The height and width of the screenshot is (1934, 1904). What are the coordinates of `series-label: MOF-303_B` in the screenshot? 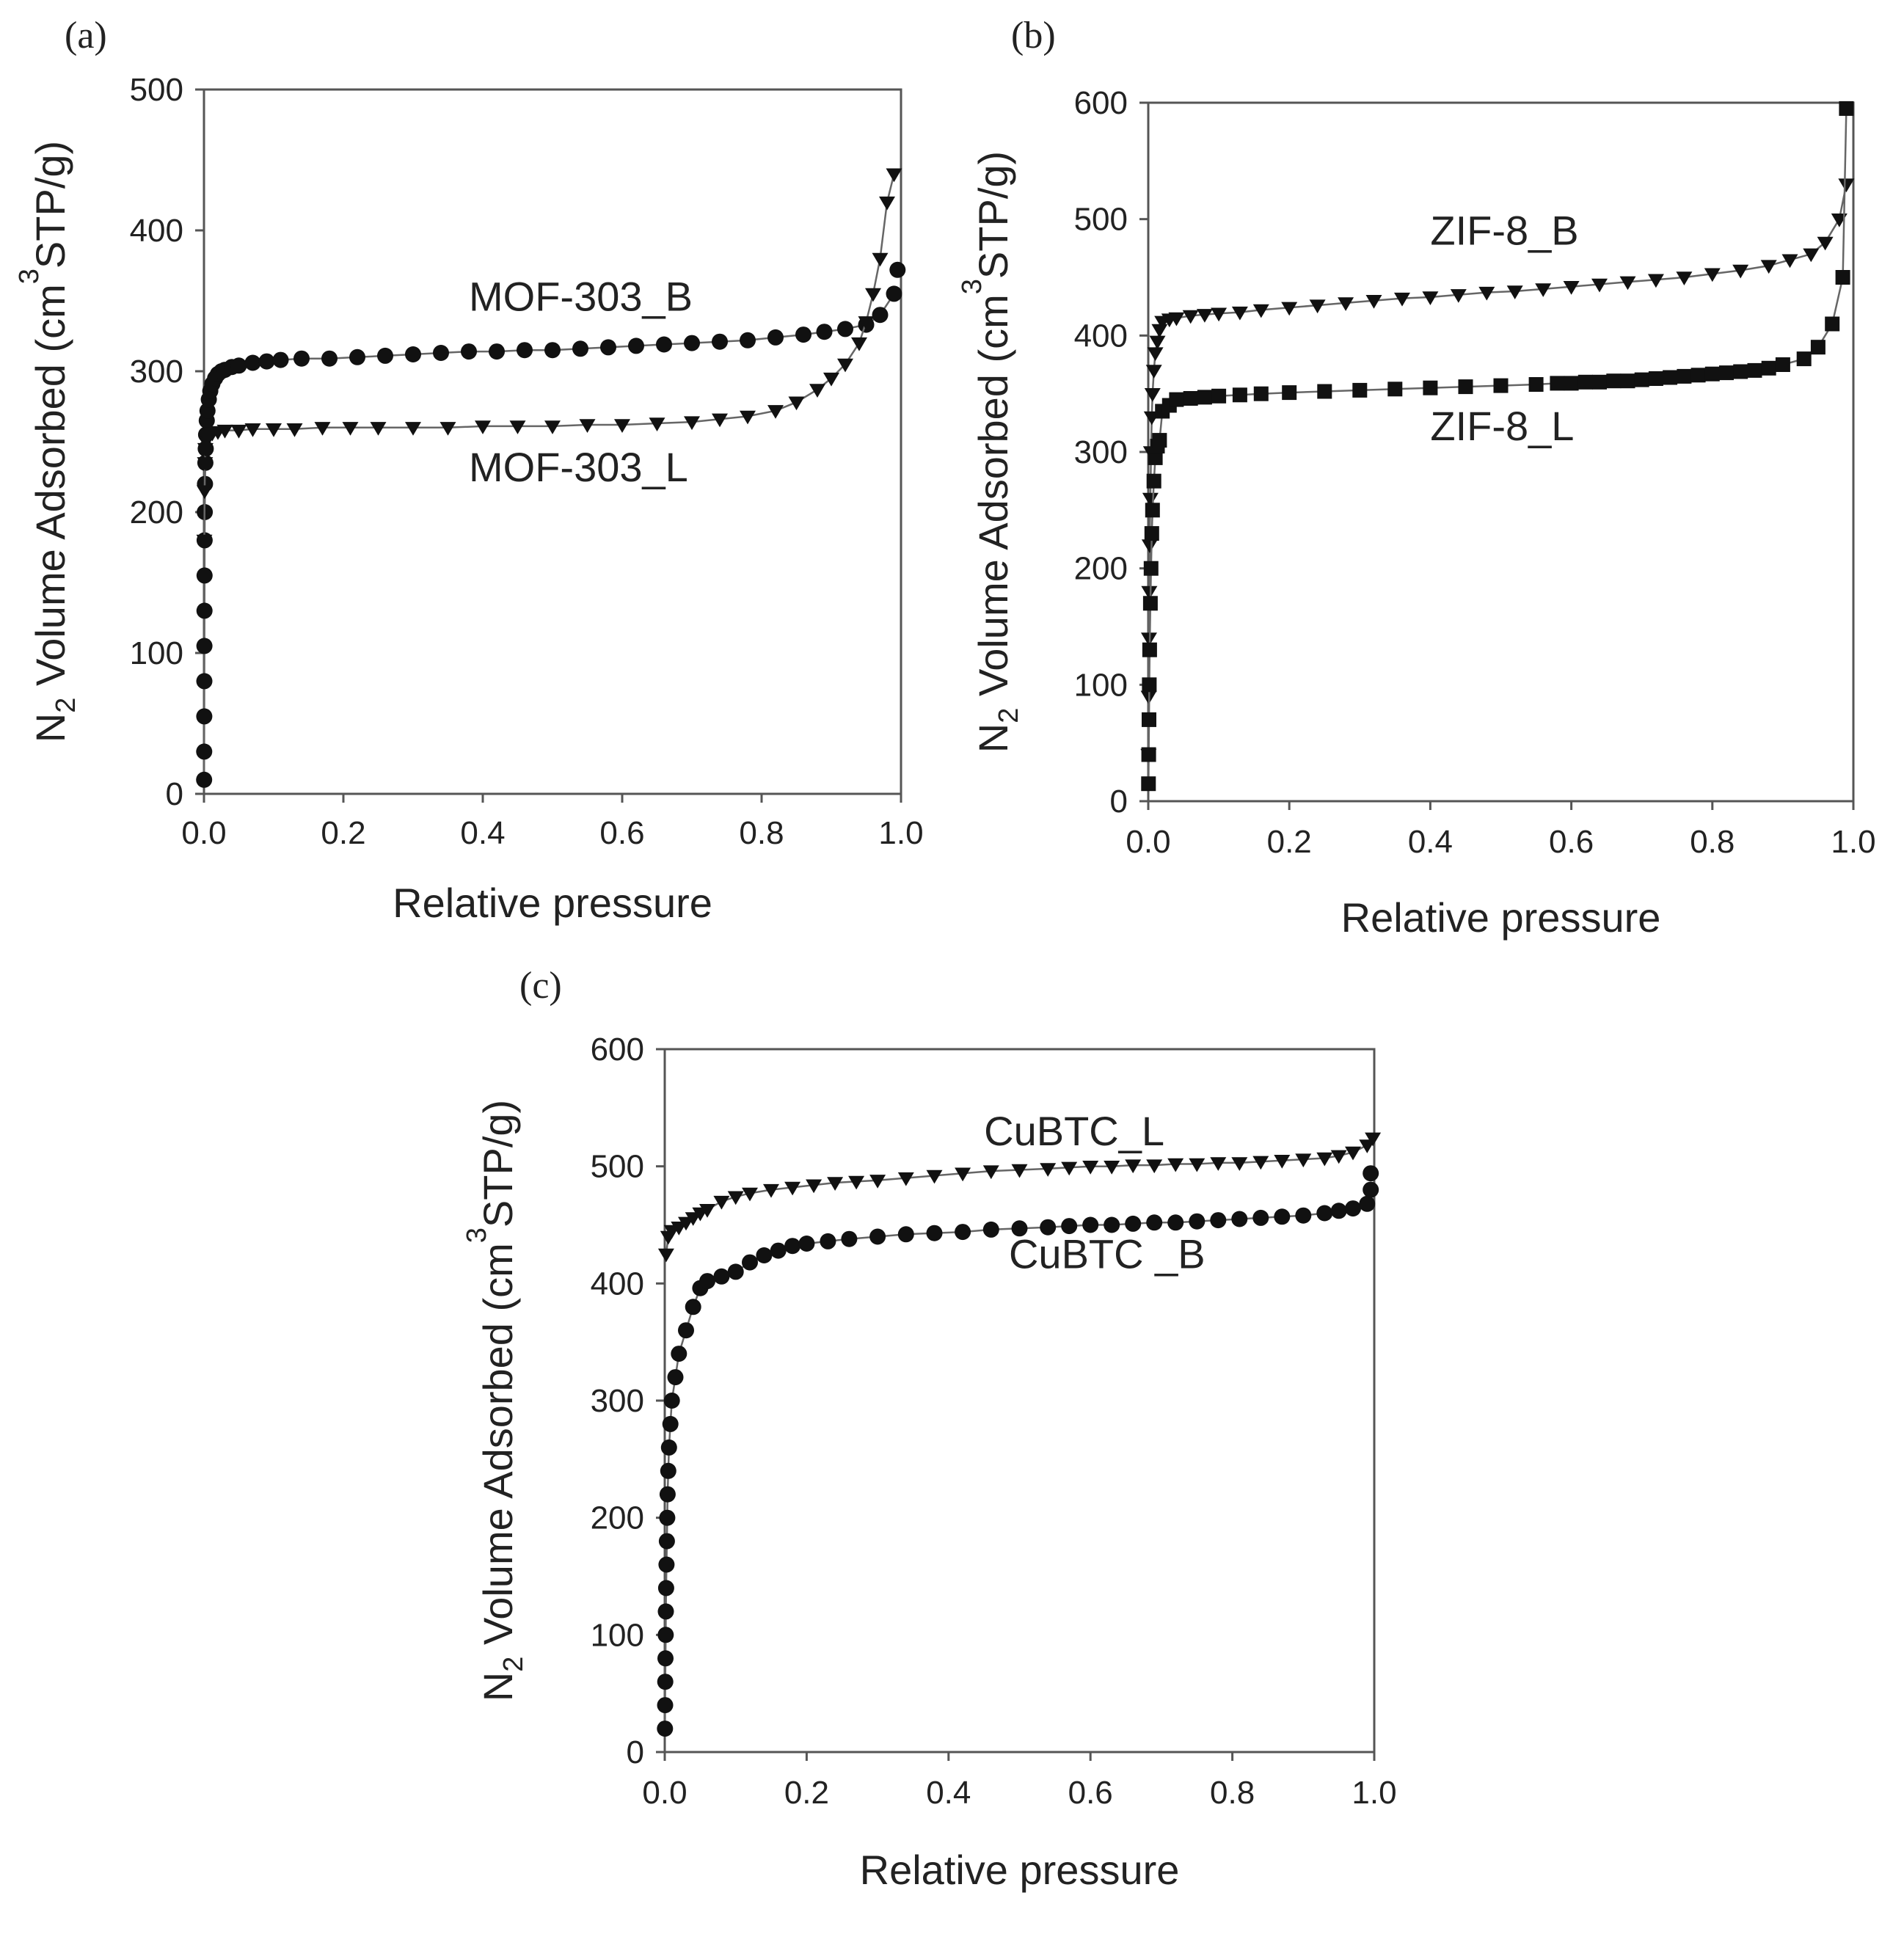 It's located at (581, 296).